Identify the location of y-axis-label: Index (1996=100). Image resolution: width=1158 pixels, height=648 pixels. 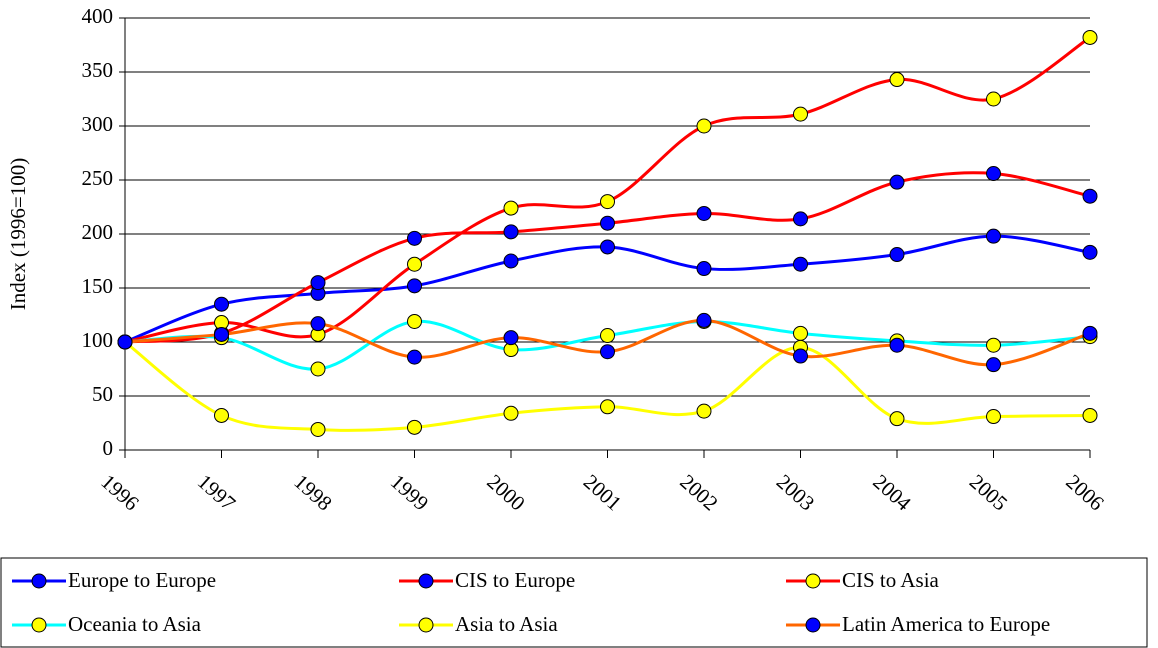
(18, 234).